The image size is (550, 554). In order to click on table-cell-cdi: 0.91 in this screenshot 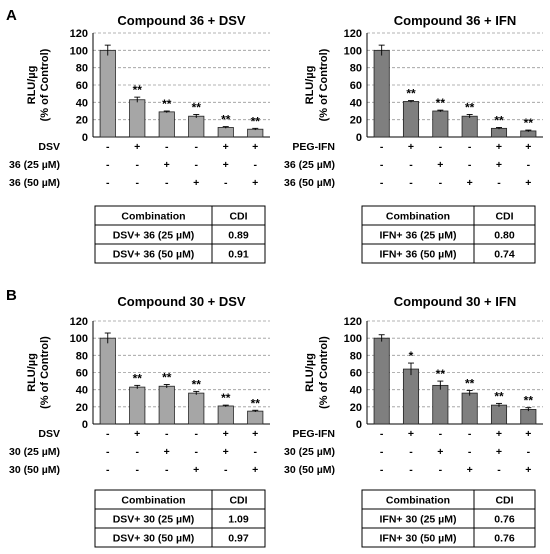, I will do `click(238, 255)`.